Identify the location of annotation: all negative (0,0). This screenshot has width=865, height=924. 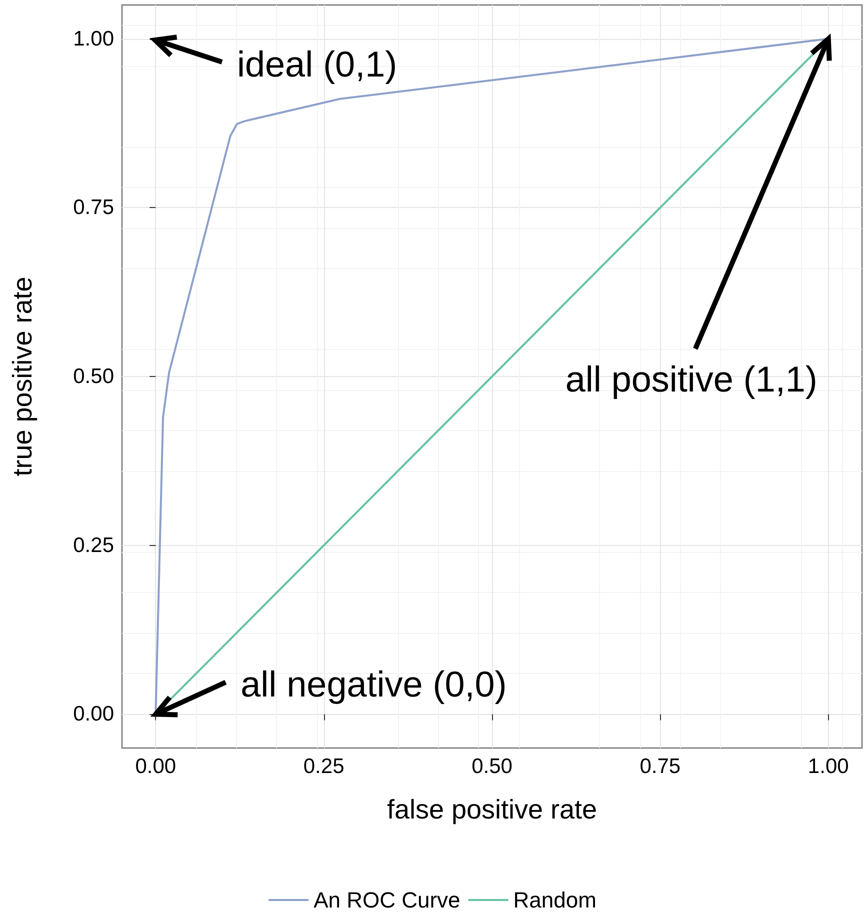
(373, 684).